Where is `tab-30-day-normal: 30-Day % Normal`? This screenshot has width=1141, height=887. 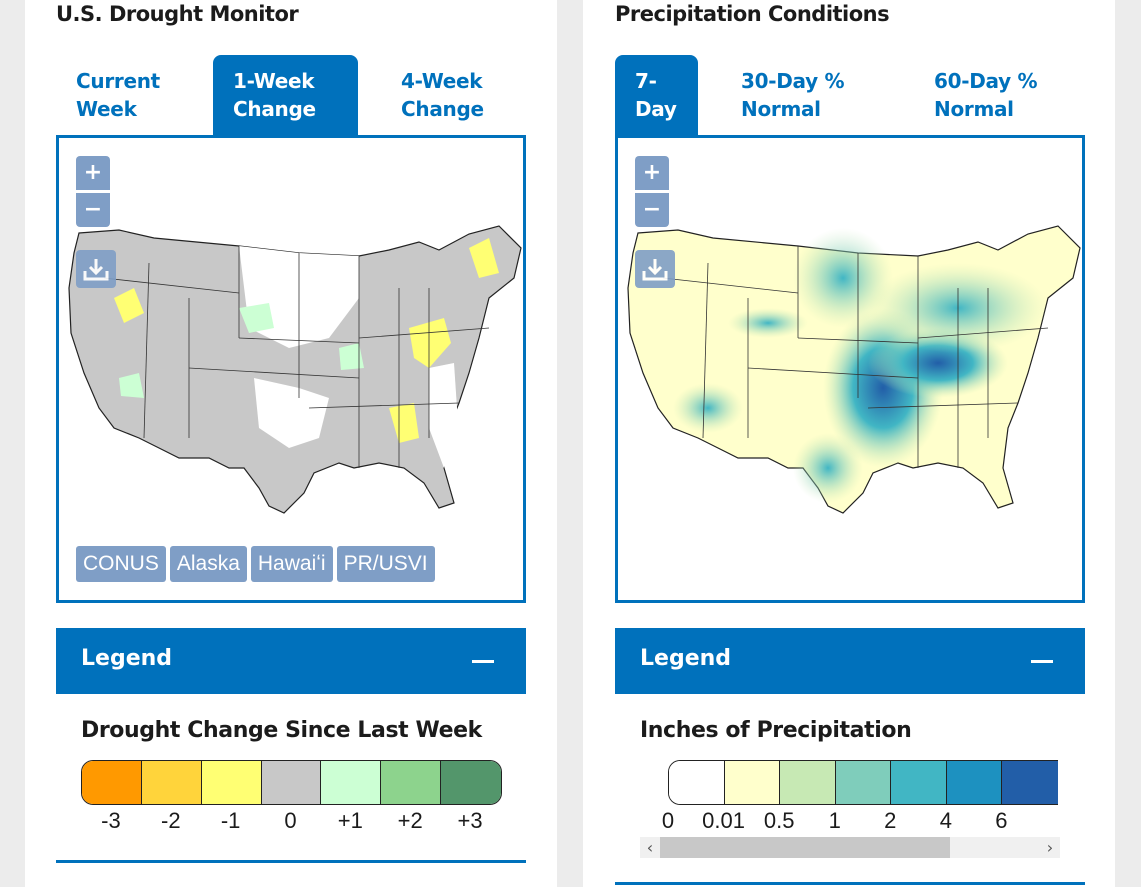 tab-30-day-normal: 30-Day % Normal is located at coordinates (793, 95).